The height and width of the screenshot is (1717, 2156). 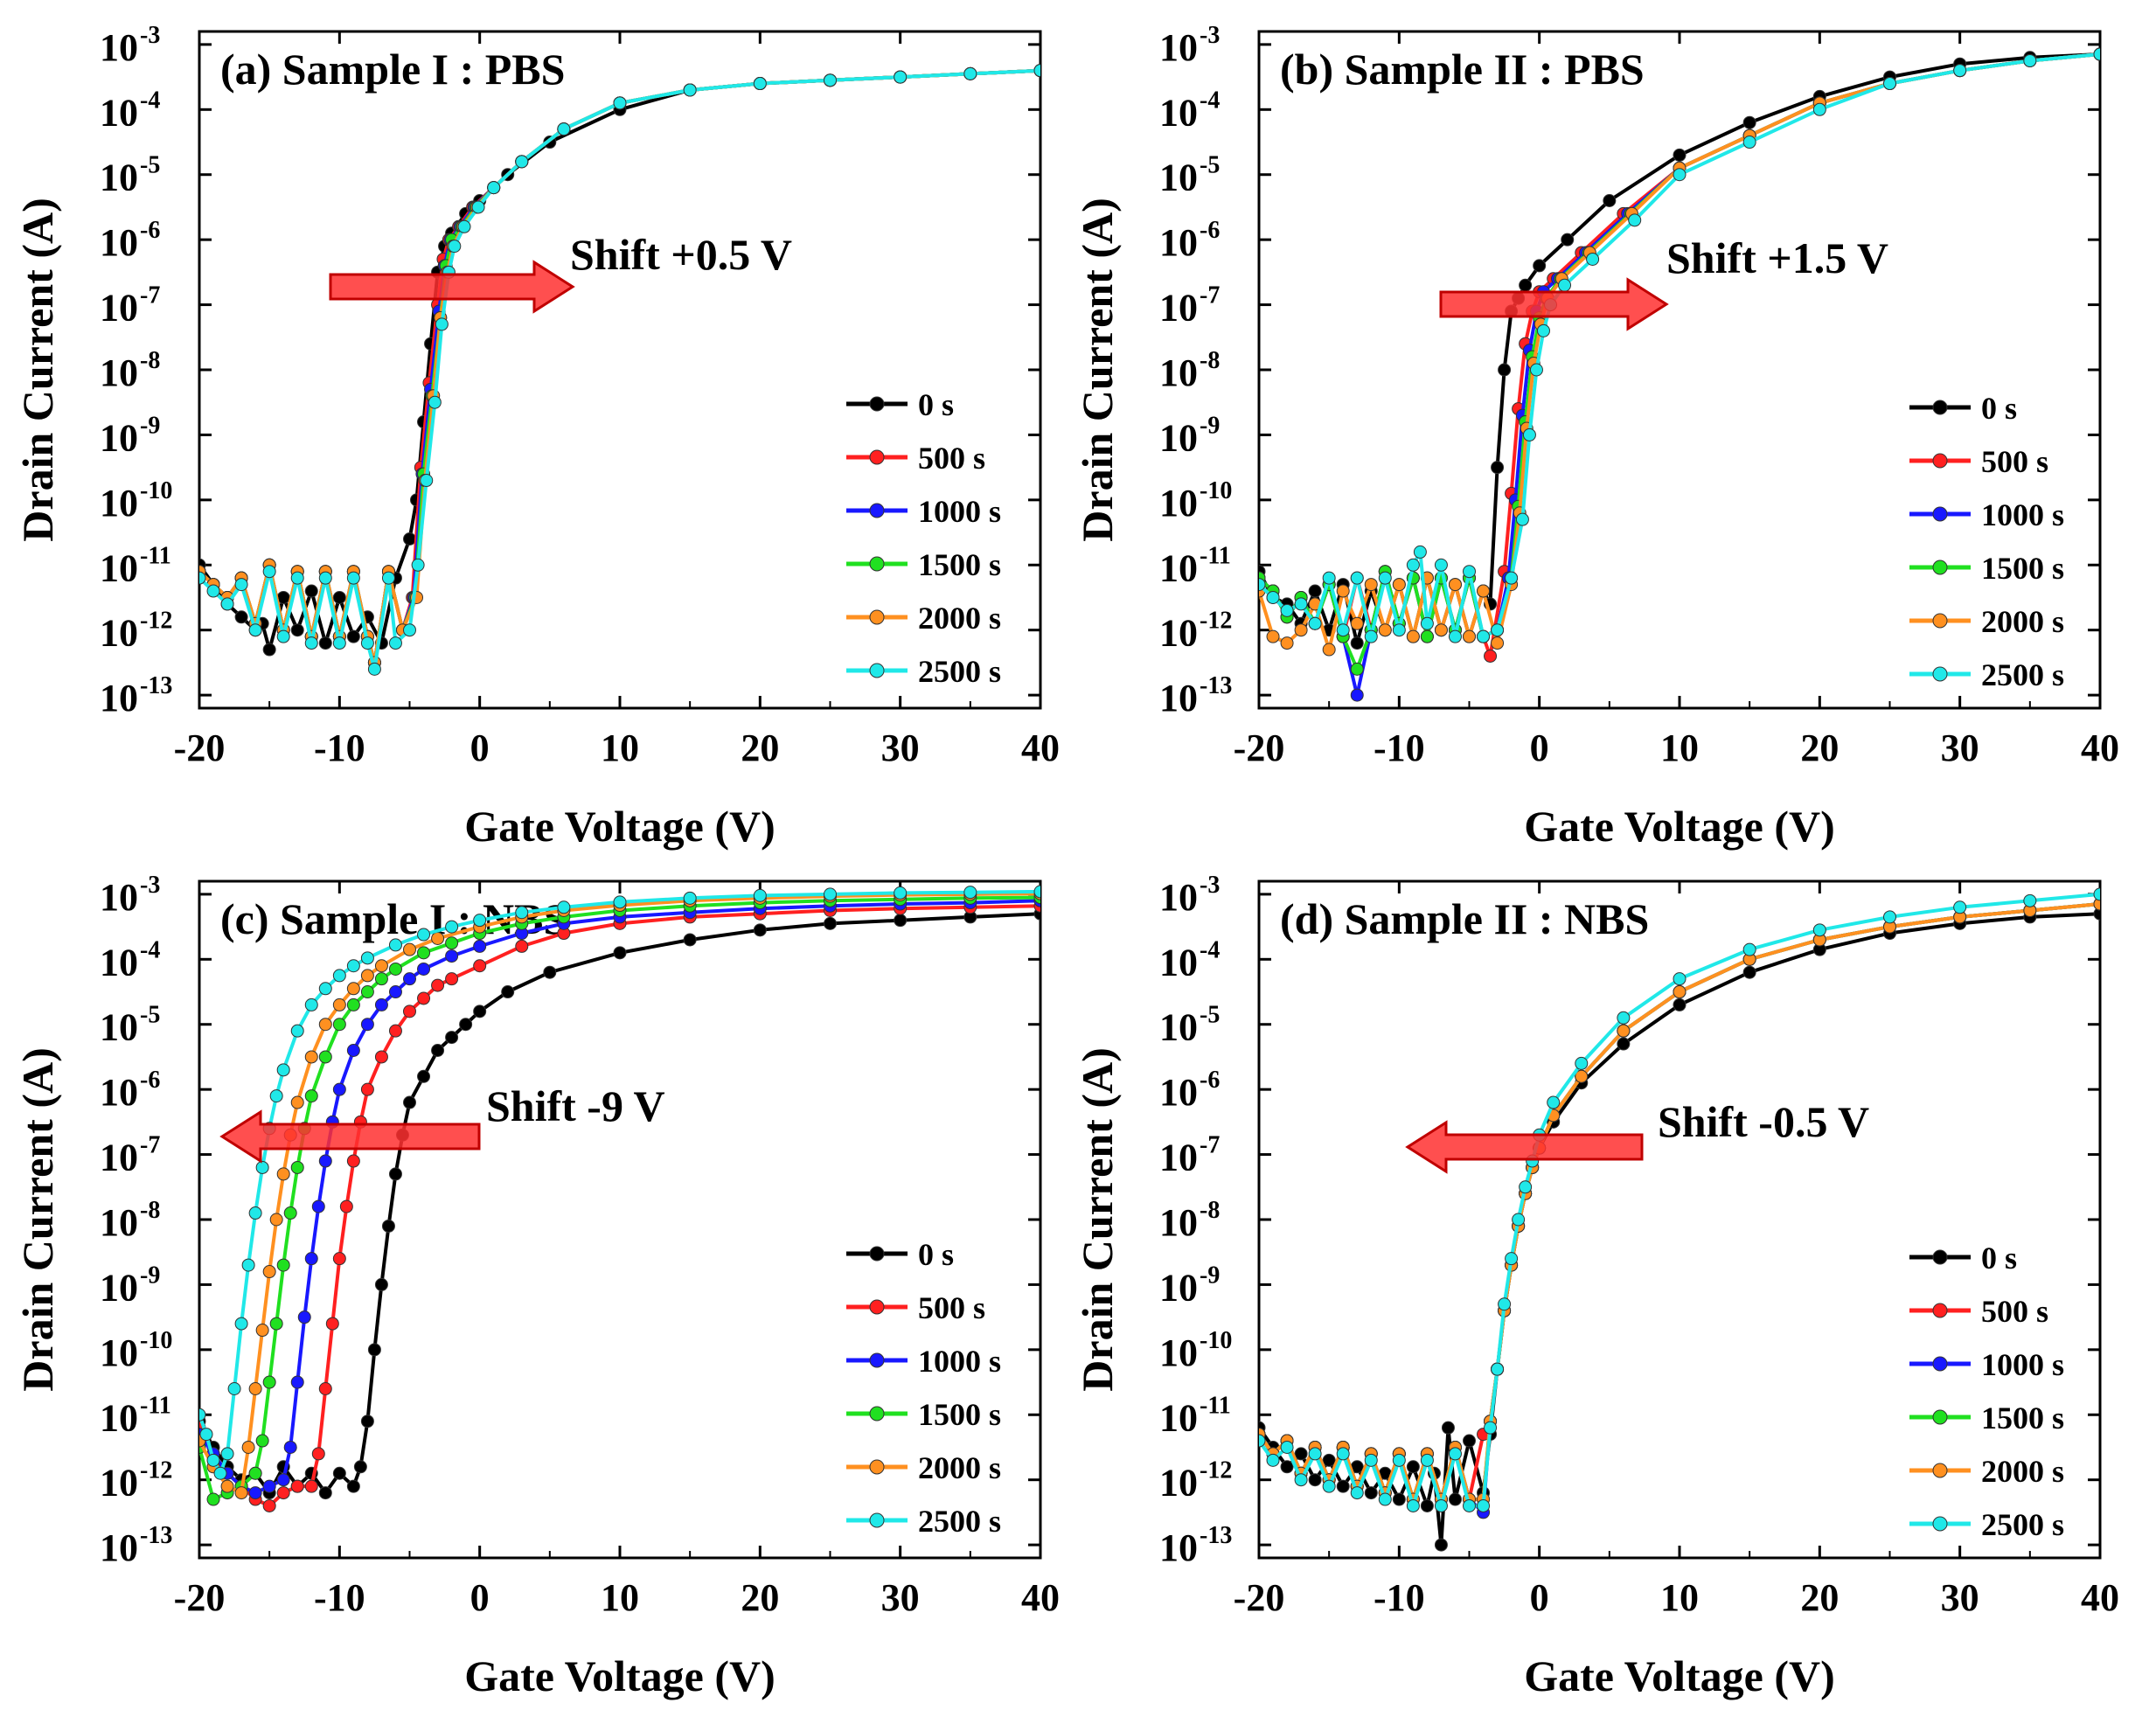 I want to click on legend-label: 500 s, so click(x=951, y=1307).